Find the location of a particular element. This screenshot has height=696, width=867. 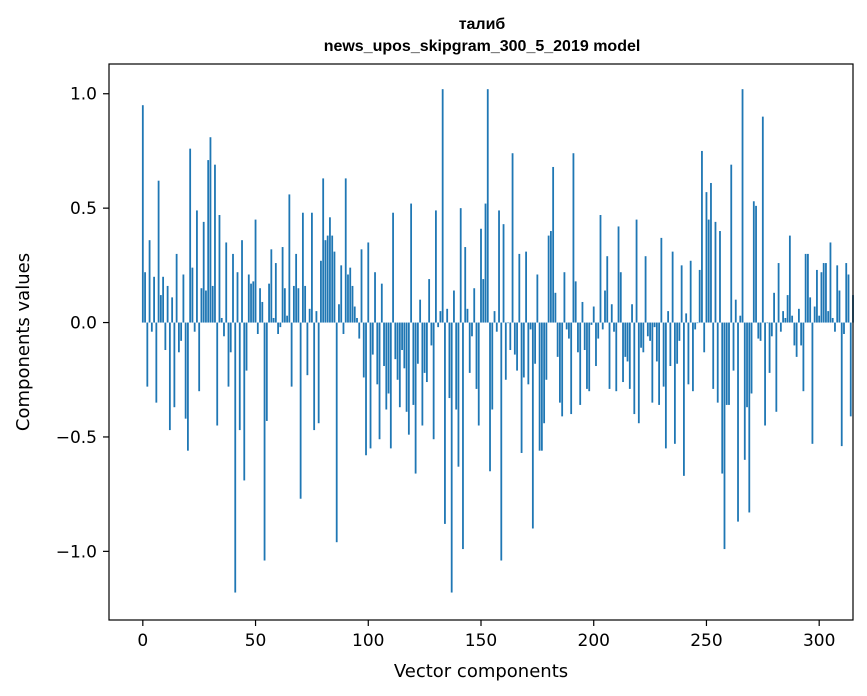

x-tick-label: 50 is located at coordinates (256, 641).